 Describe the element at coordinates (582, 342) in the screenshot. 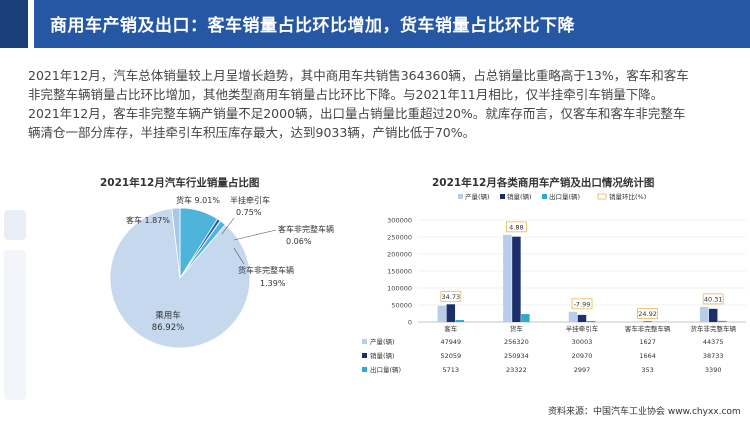

I see `table-cell: 30003` at that location.